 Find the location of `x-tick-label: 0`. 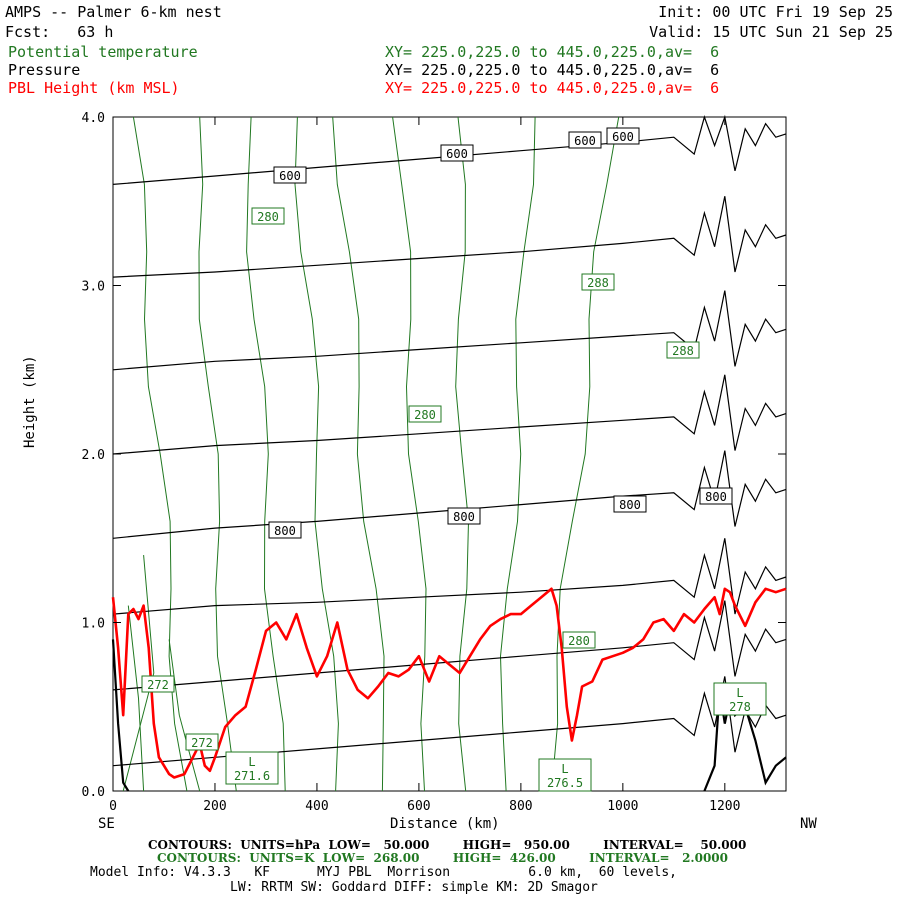

x-tick-label: 0 is located at coordinates (113, 806).